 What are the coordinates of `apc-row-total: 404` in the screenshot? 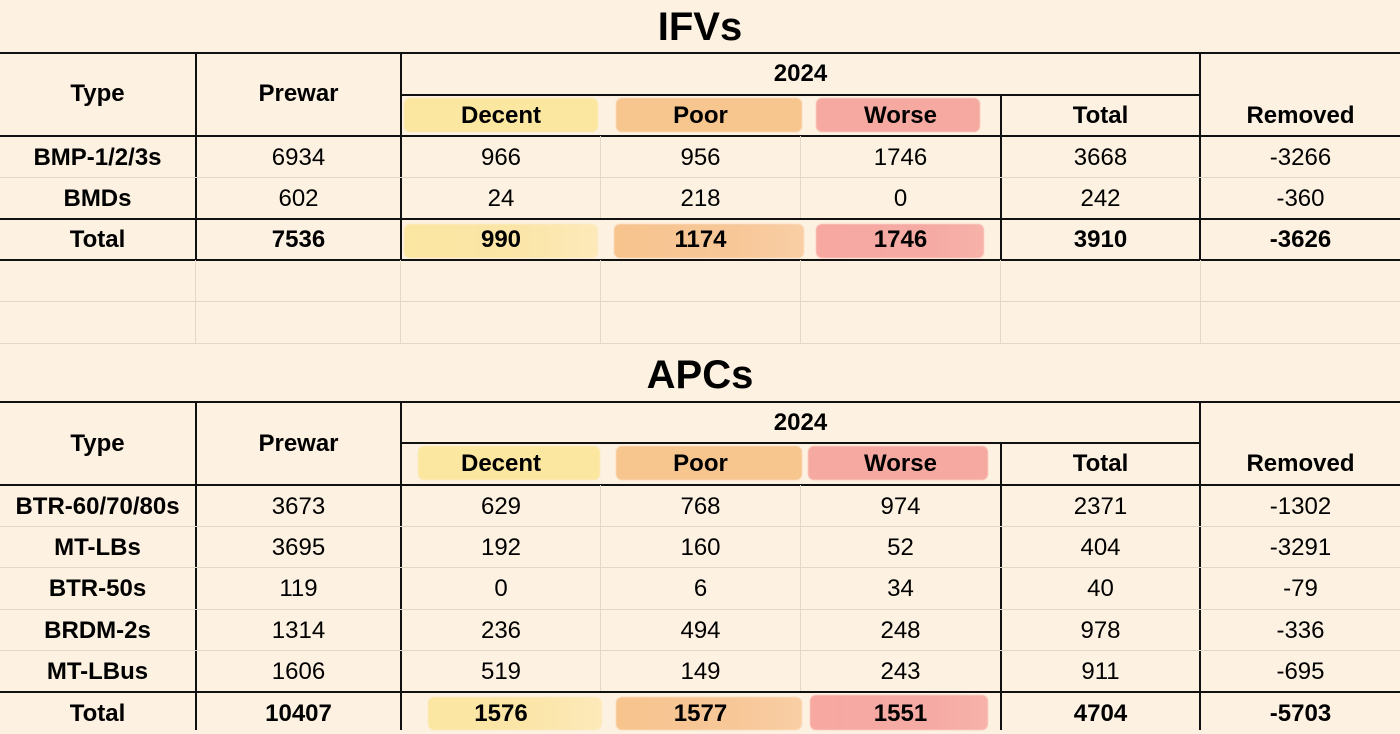 It's located at (1100, 547).